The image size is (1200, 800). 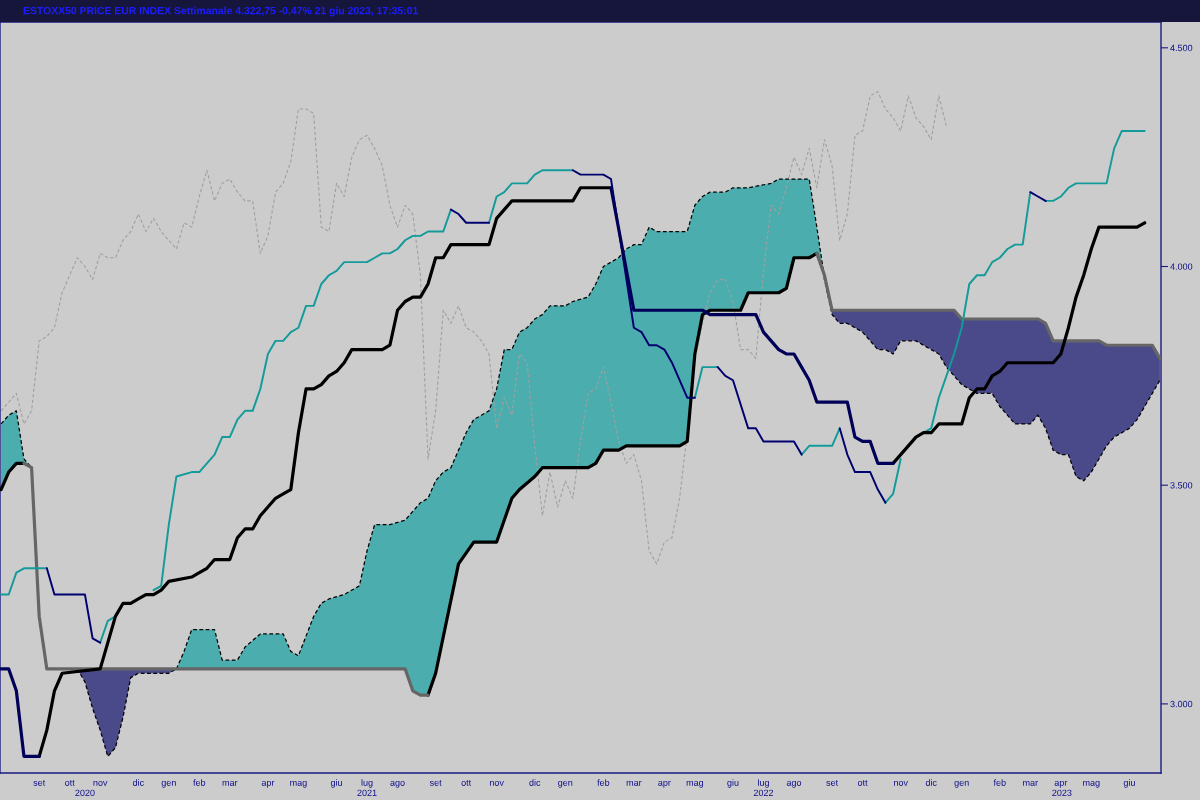 I want to click on x2-tick-label: 2020, so click(x=85, y=793).